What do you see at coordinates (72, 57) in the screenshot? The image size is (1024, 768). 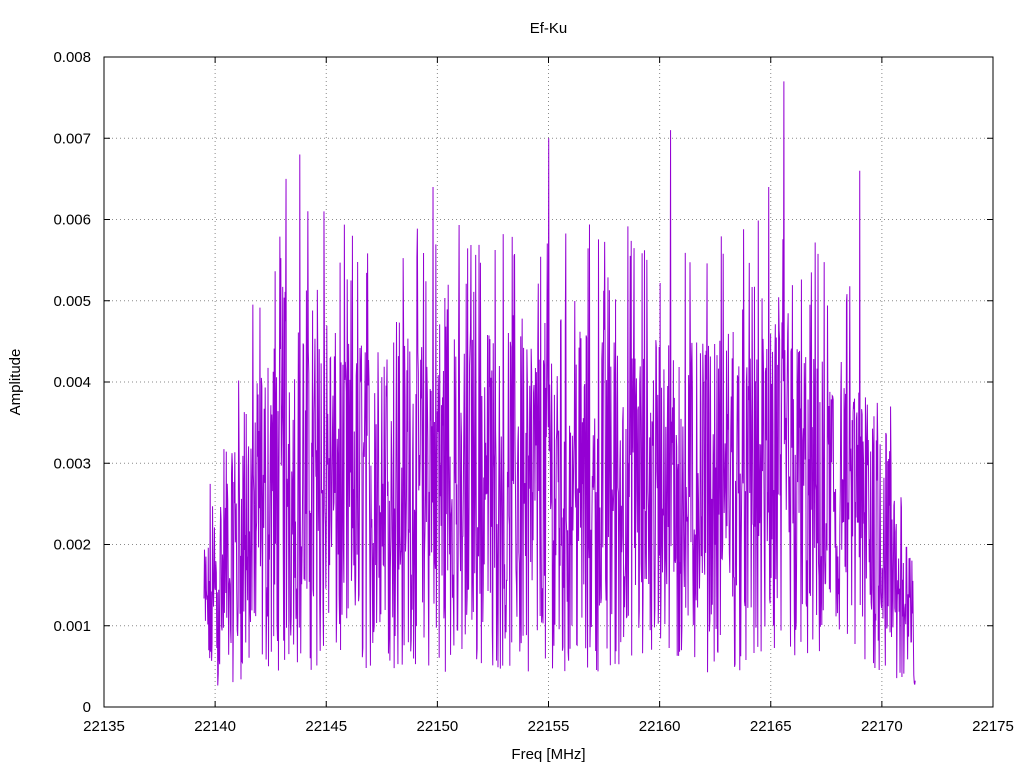 I see `y-tick-label: 0.008` at bounding box center [72, 57].